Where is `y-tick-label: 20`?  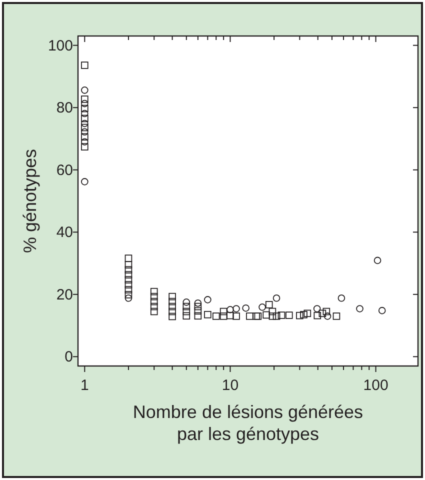
y-tick-label: 20 is located at coordinates (64, 295).